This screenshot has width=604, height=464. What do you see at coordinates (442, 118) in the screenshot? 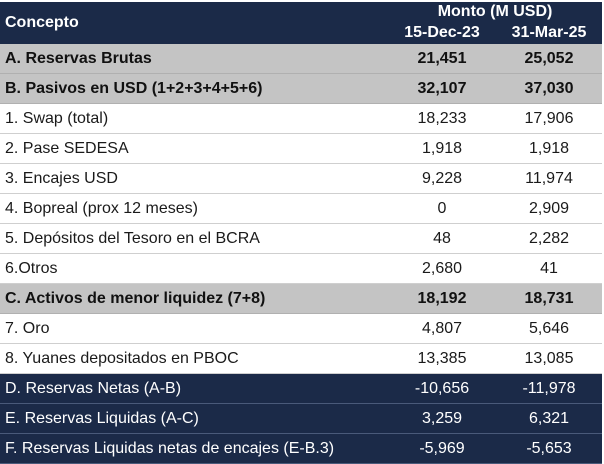
I see `row-value-15-dec-23: 18,233` at bounding box center [442, 118].